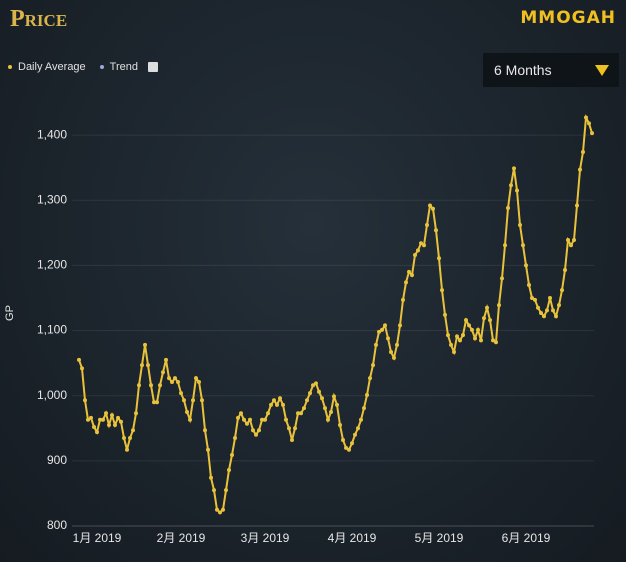  I want to click on x-tick-label: 1月 2019, so click(97, 538).